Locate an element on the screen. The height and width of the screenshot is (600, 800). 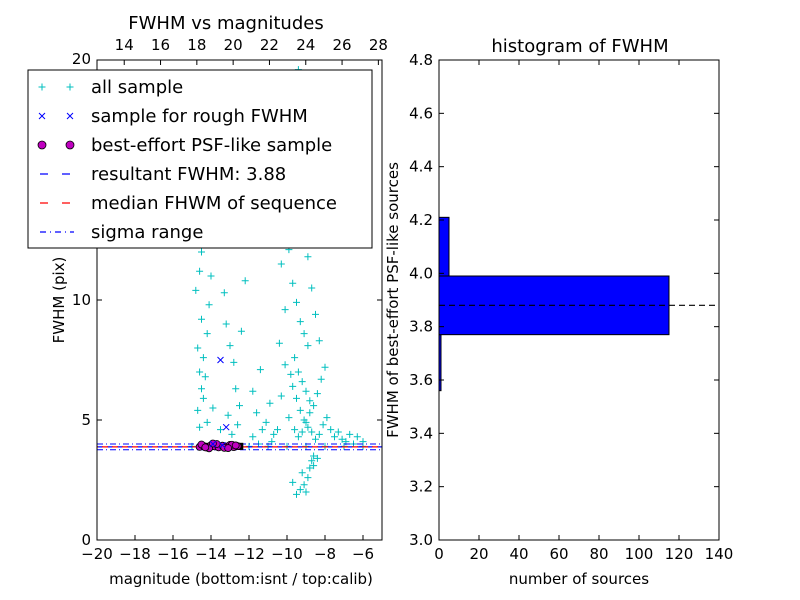
legend-item: resultant FWHM: 3.88 is located at coordinates (163, 174).